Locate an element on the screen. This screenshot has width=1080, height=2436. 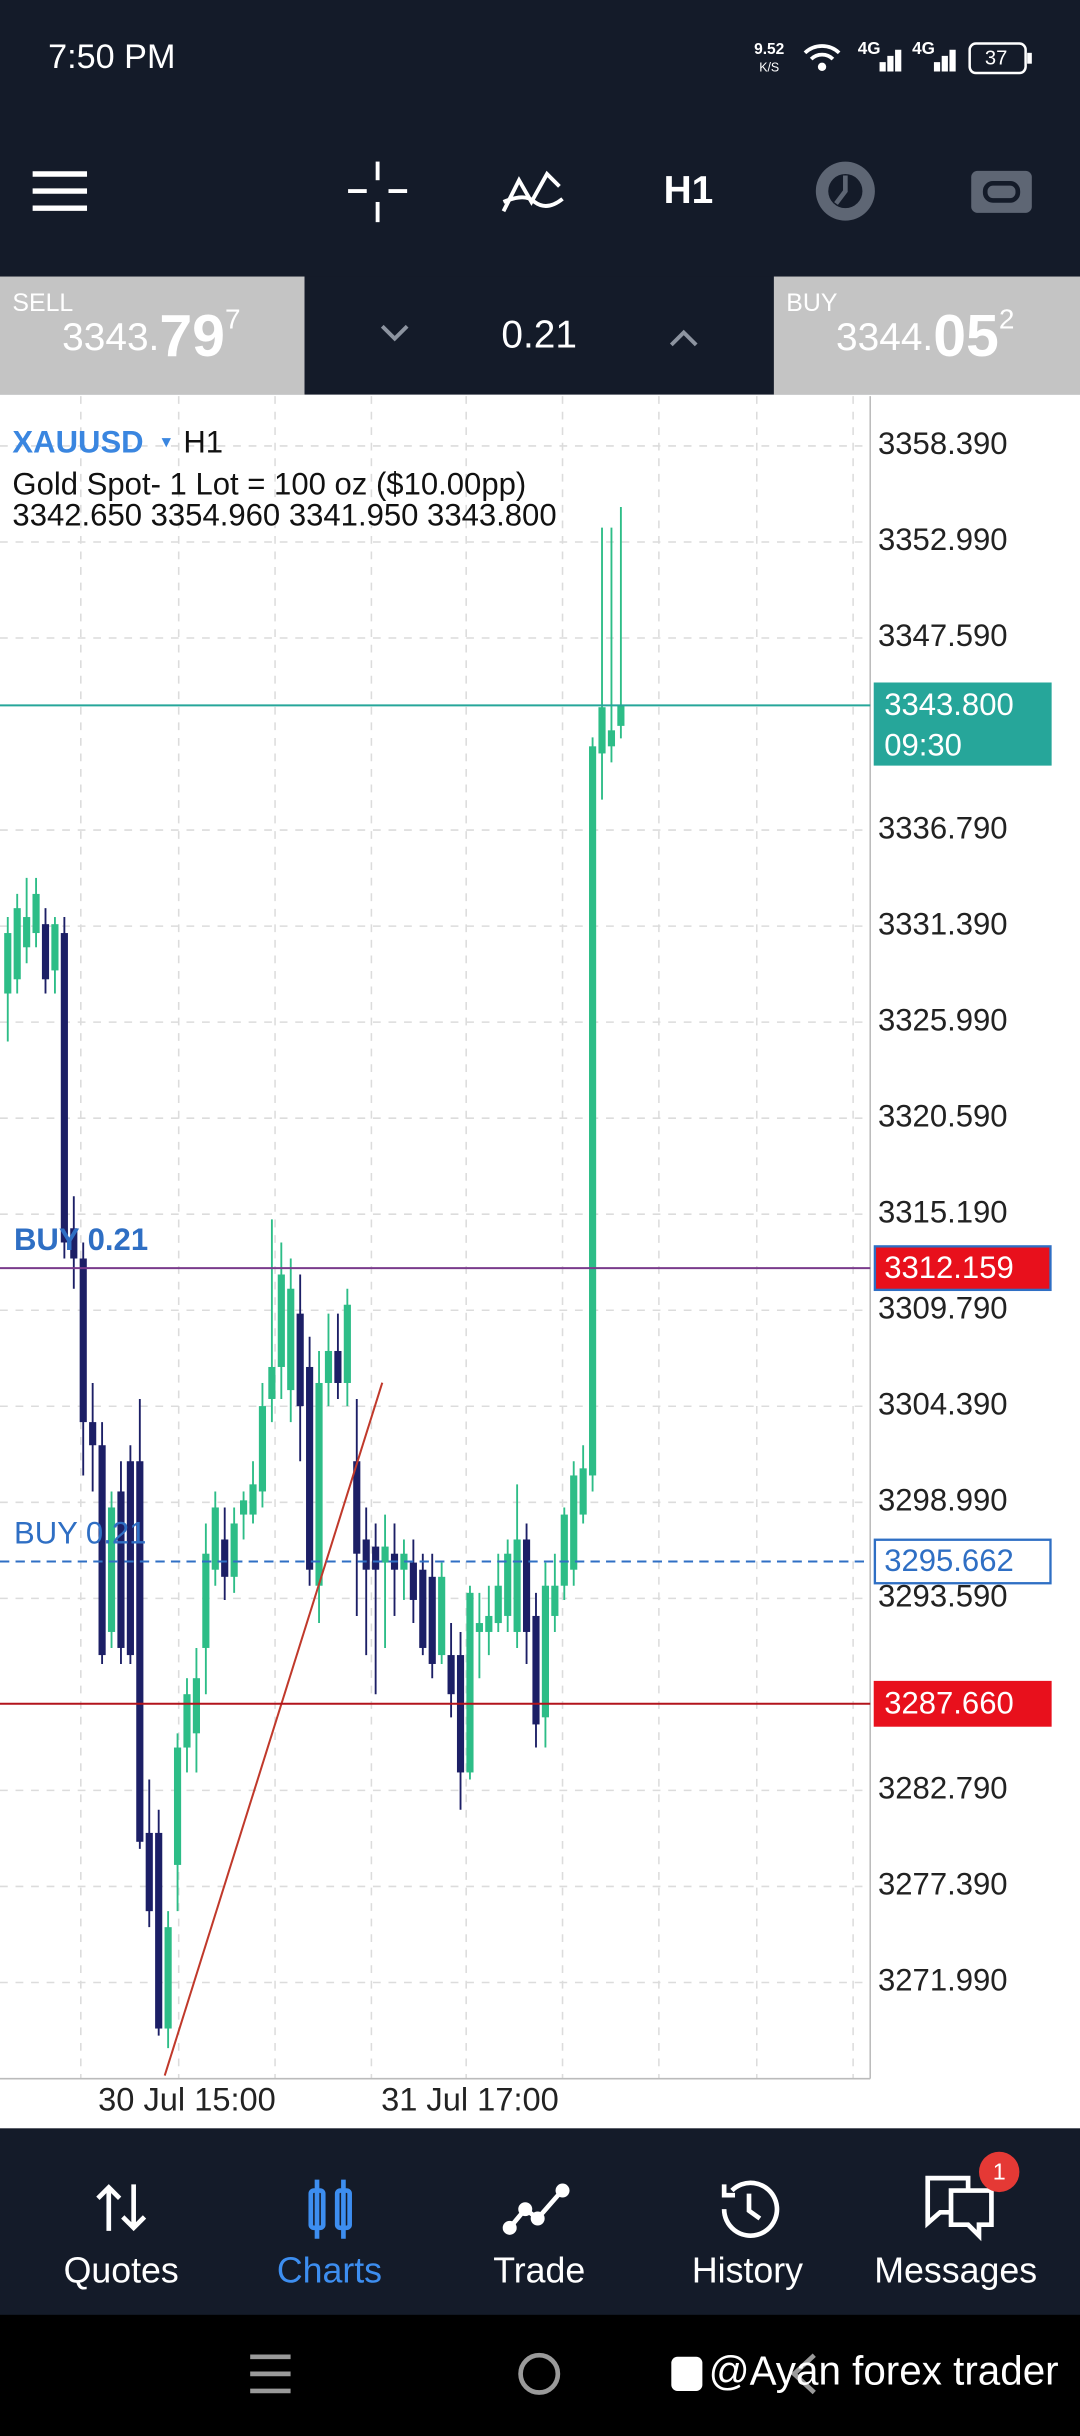
nav-item: Trade is located at coordinates (539, 2270).